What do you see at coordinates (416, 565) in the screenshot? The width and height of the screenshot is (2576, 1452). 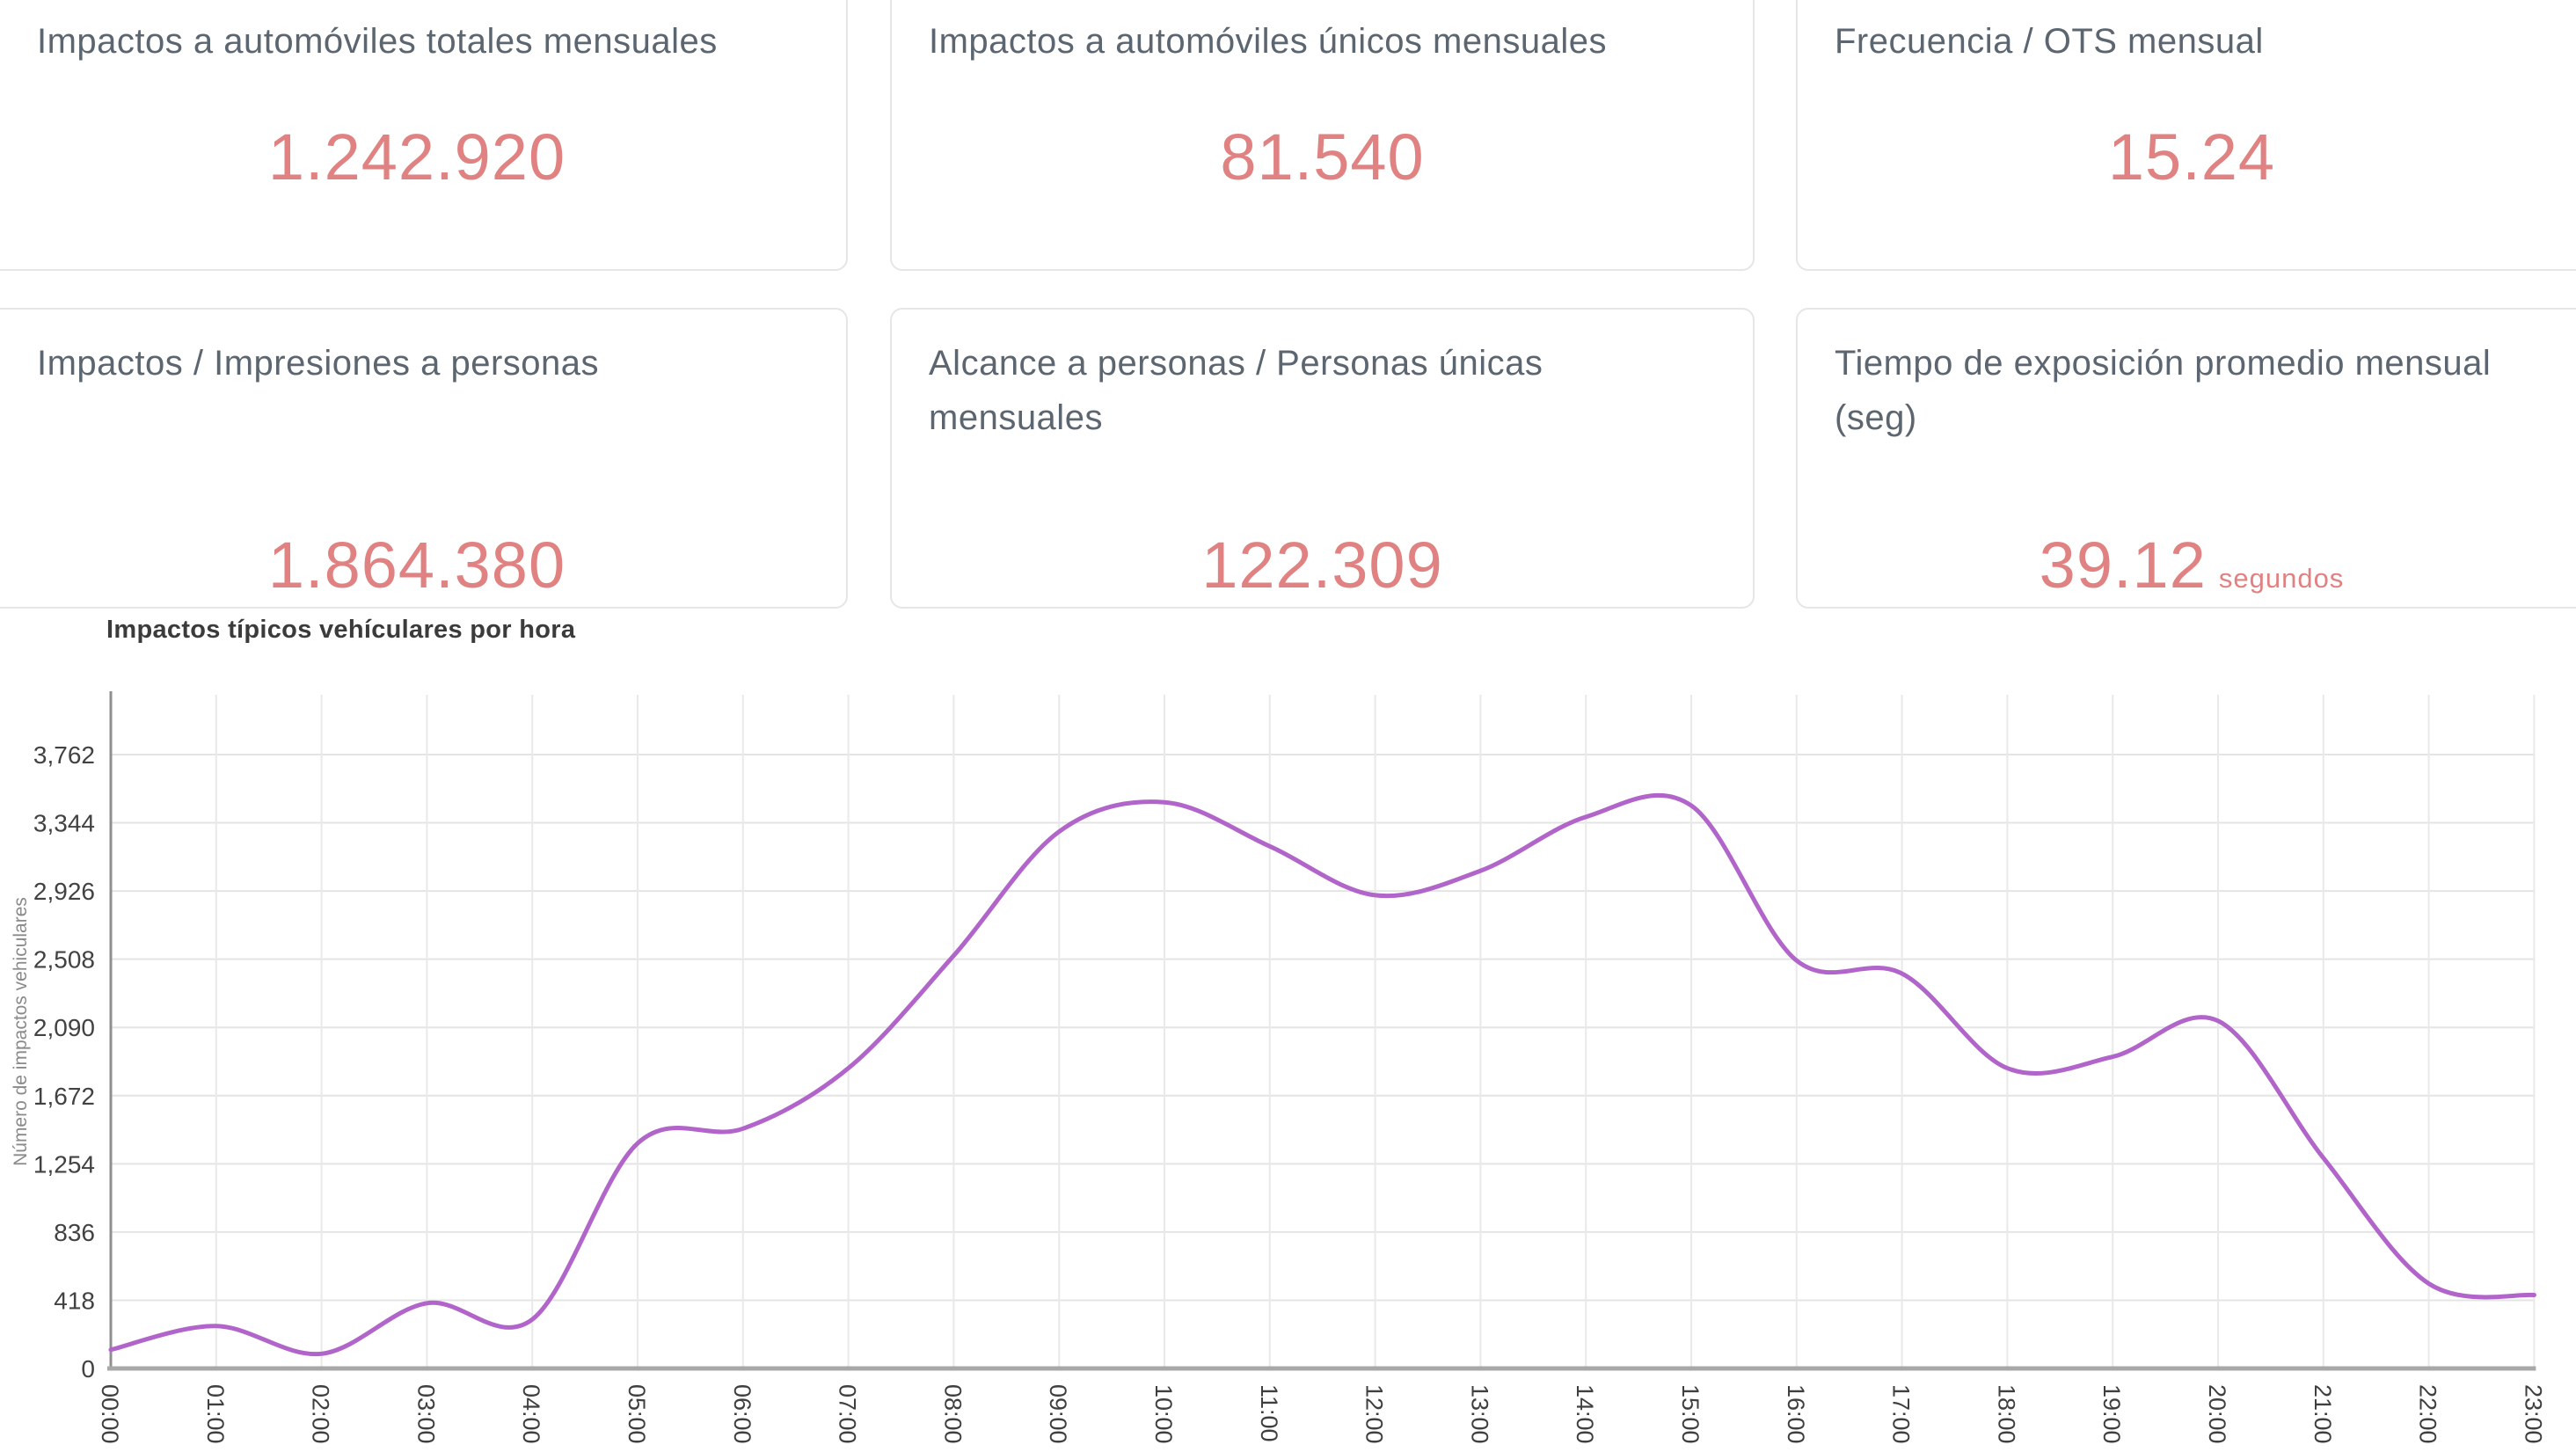 I see `kpi-card-value: 1.864.380` at bounding box center [416, 565].